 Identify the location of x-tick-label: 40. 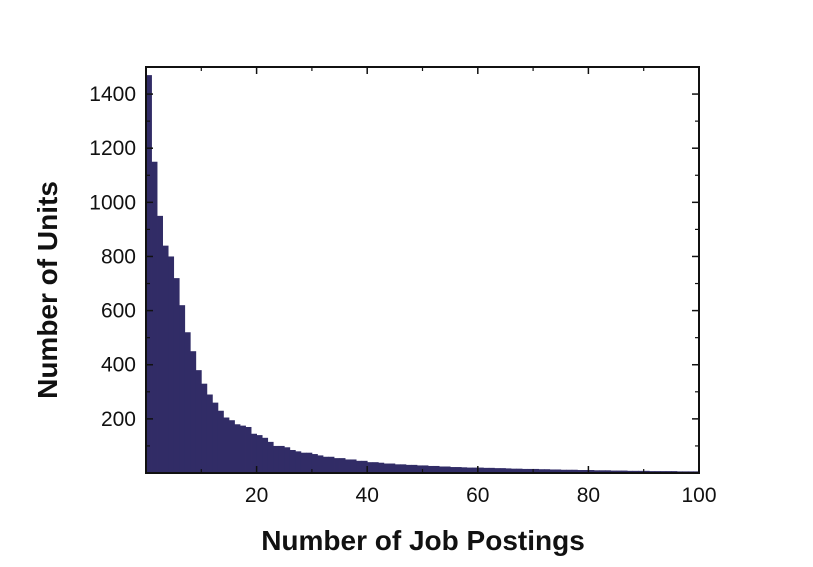
(367, 495).